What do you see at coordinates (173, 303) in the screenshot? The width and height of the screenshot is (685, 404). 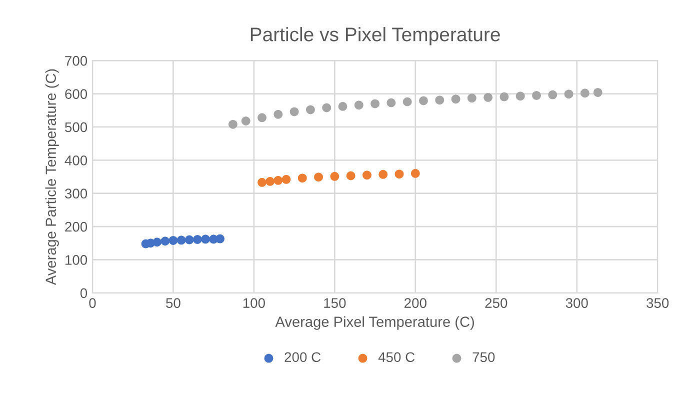 I see `x-tick-label: 50` at bounding box center [173, 303].